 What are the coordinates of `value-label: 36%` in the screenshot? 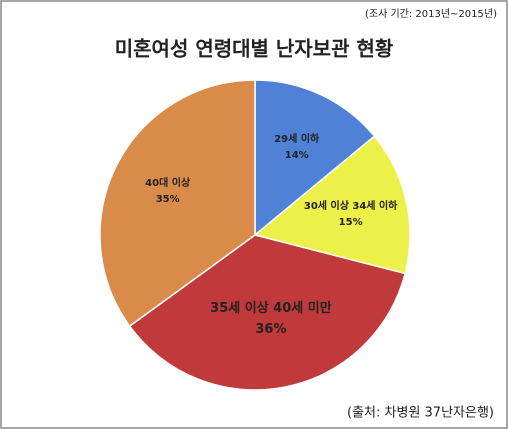 It's located at (270, 329).